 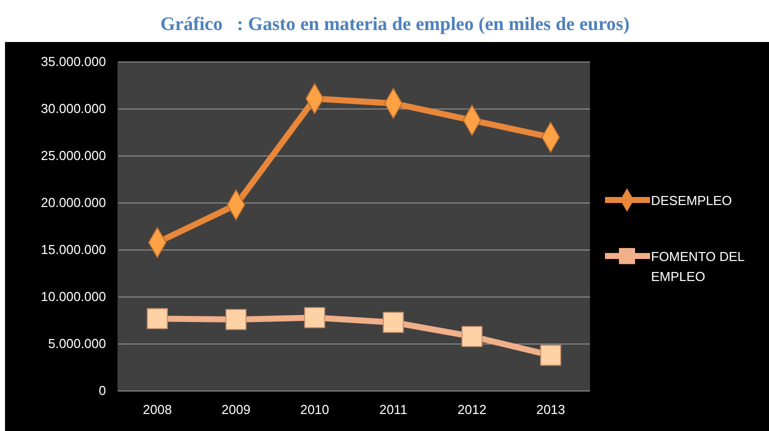 What do you see at coordinates (77, 344) in the screenshot?
I see `y-tick-label: 5.000.000` at bounding box center [77, 344].